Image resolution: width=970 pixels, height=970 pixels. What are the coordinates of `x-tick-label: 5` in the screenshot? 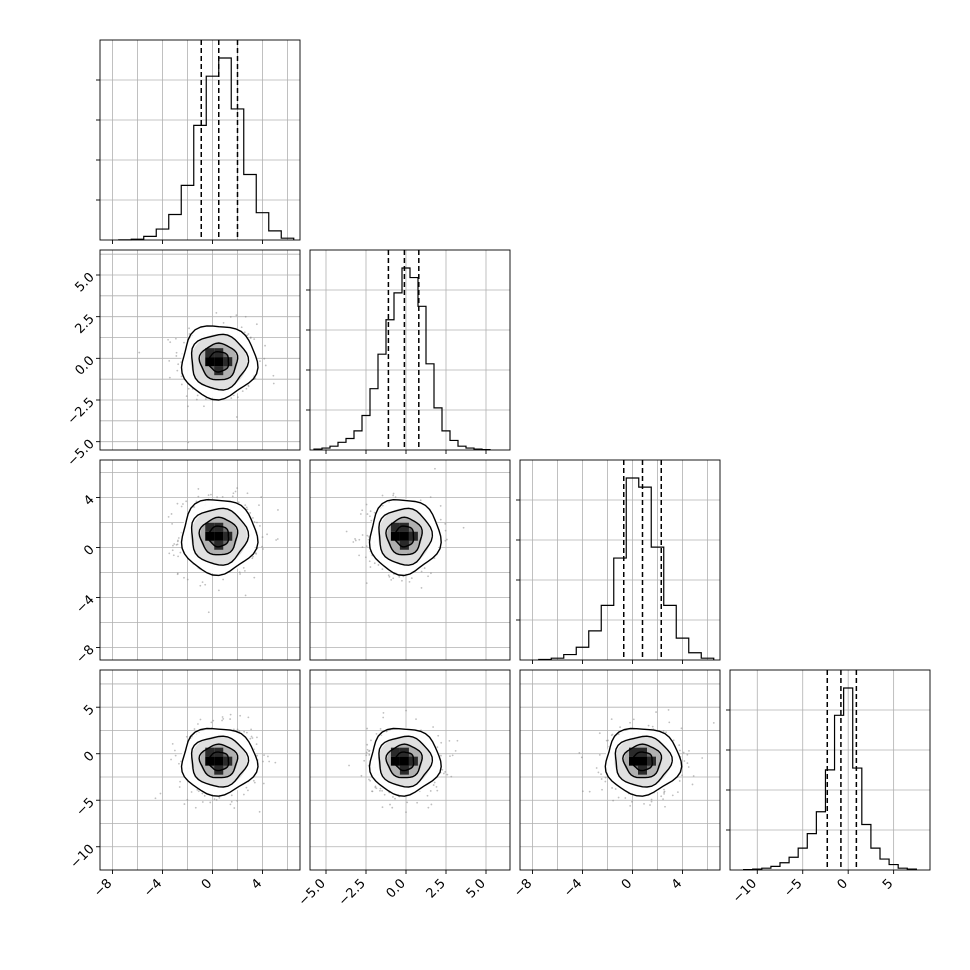 It's located at (888, 884).